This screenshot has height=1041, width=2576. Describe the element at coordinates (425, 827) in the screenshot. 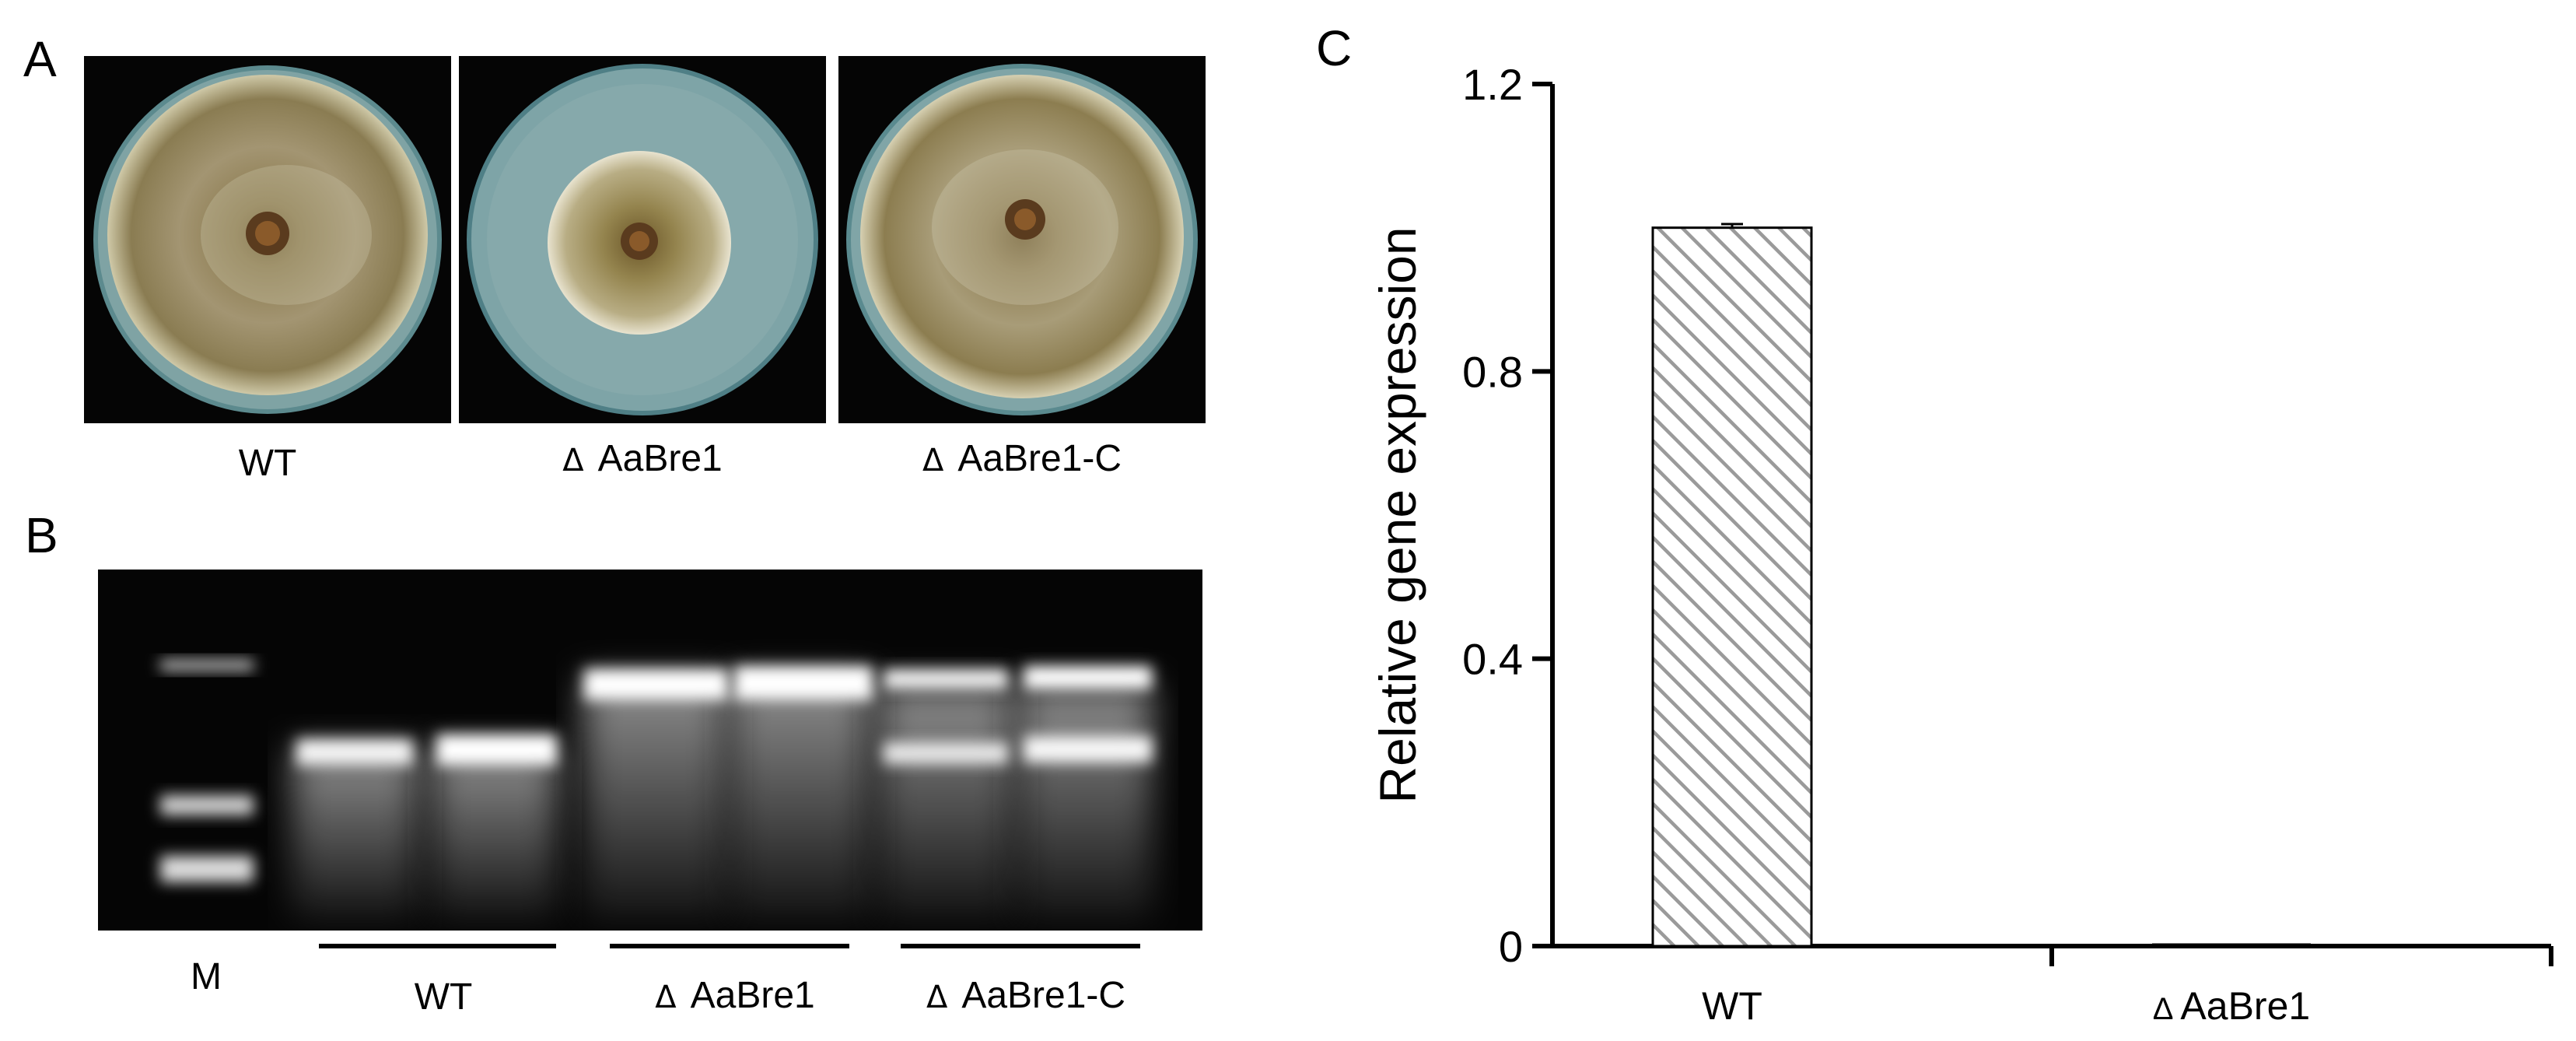

I see `wt-lanes` at that location.